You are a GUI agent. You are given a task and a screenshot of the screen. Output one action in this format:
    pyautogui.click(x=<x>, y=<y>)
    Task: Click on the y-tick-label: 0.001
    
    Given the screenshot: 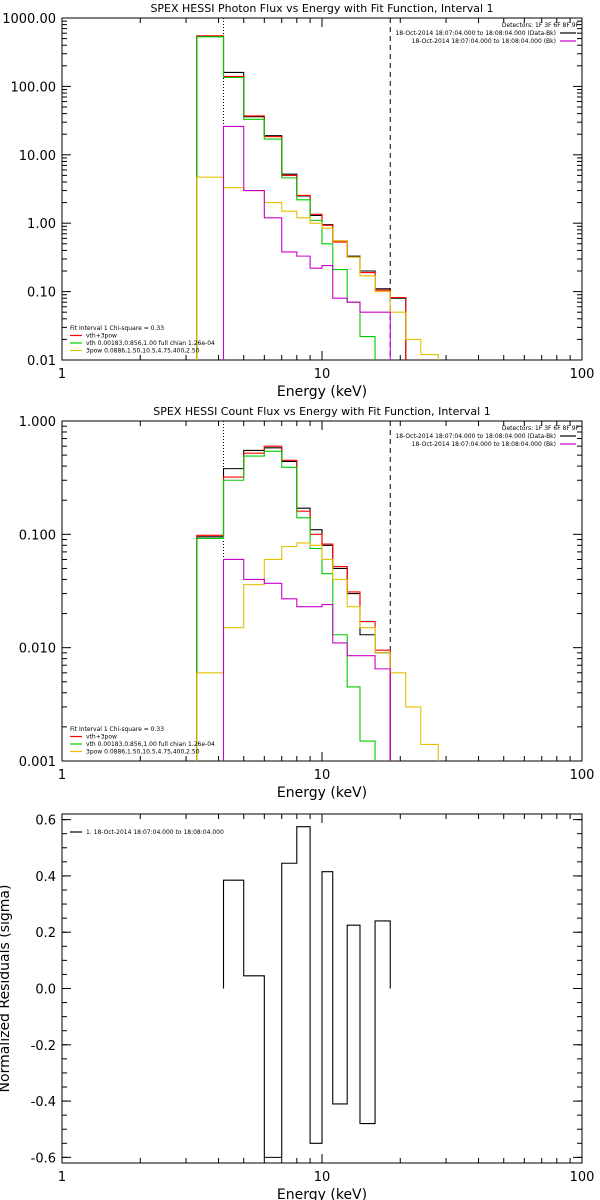 What is the action you would take?
    pyautogui.click(x=37, y=762)
    